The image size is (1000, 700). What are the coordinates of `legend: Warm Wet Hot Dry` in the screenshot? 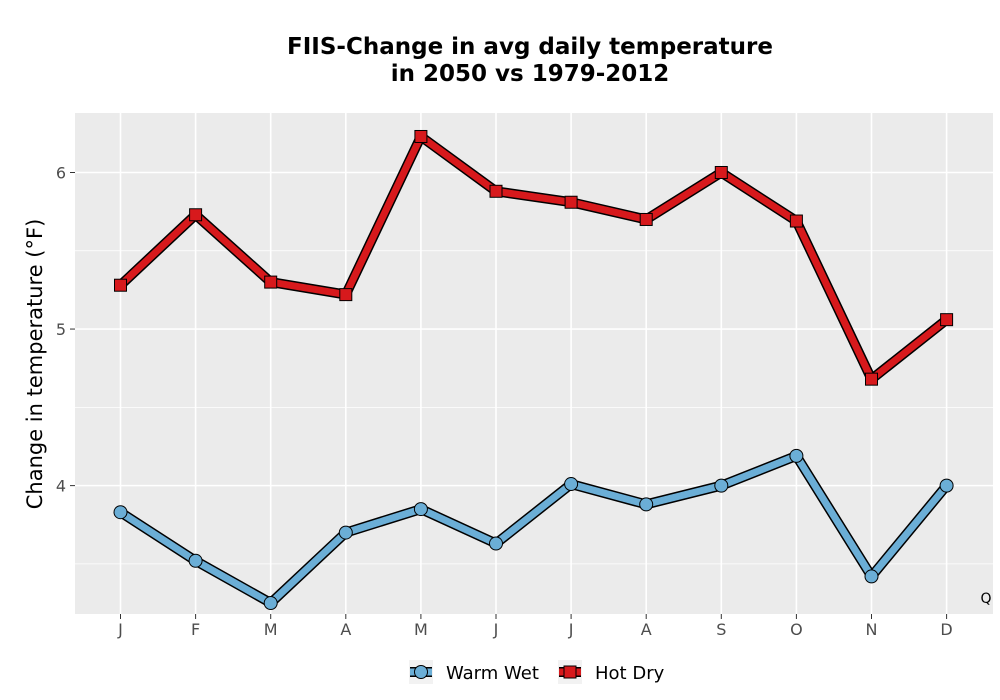 It's located at (537, 672).